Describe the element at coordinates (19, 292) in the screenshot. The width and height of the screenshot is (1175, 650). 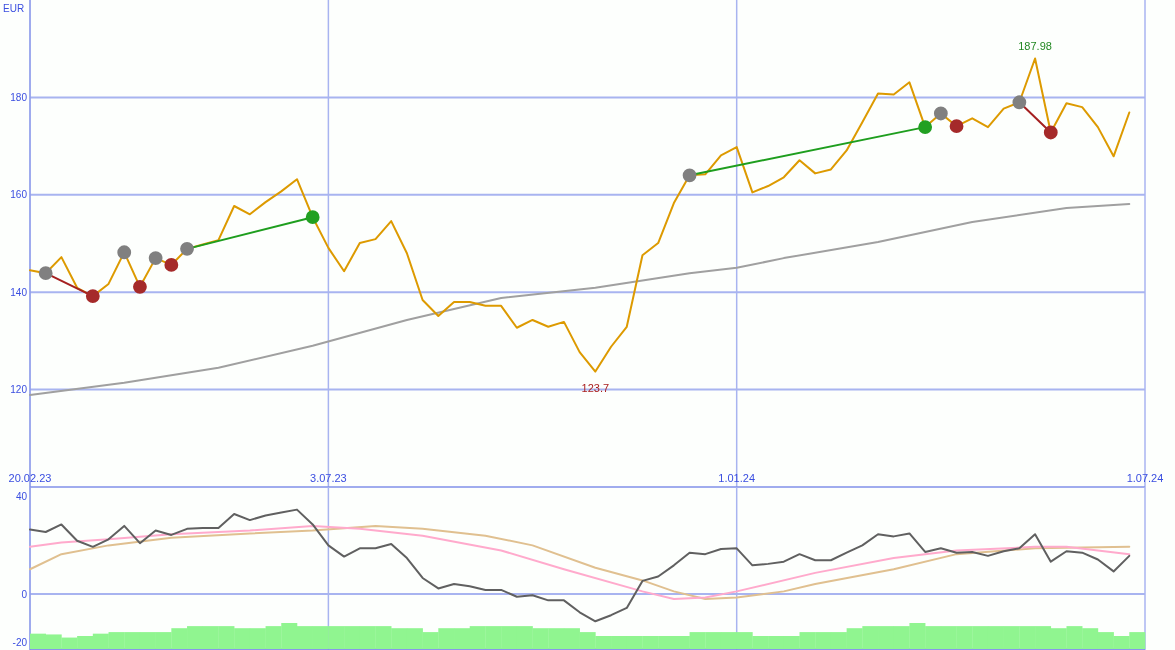
I see `y-tick-label: 140` at that location.